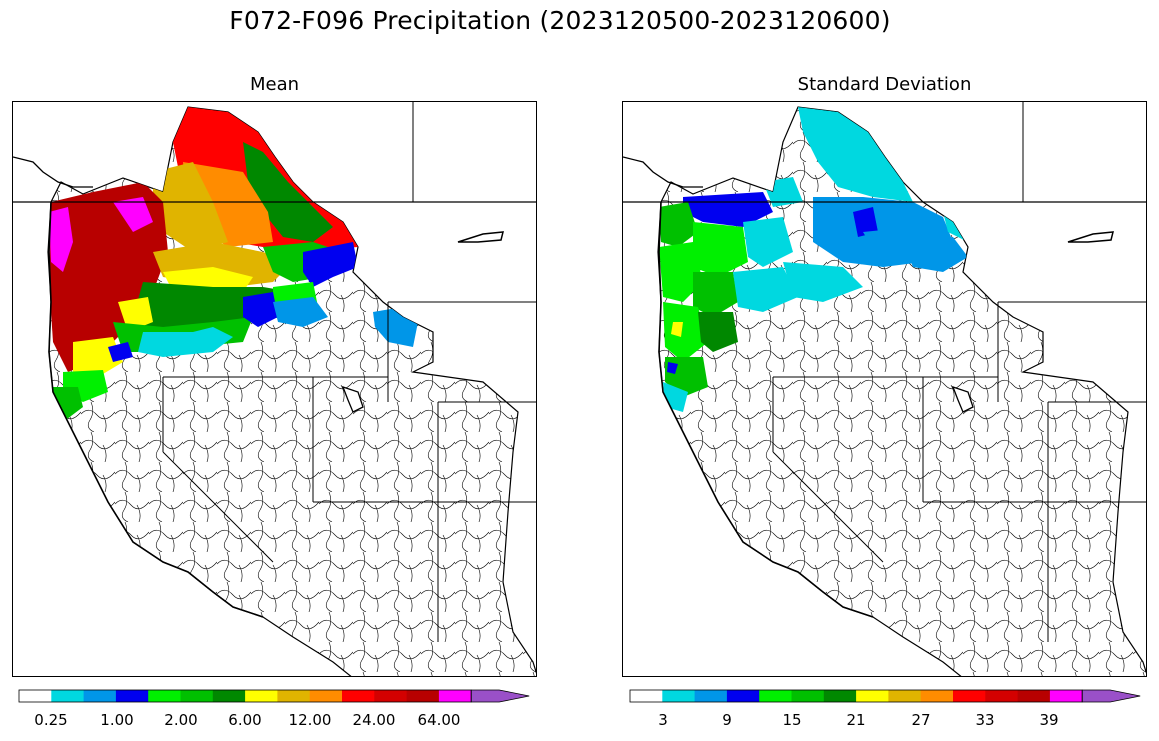  I want to click on colorbar-tick-label: 0.25, so click(51, 720).